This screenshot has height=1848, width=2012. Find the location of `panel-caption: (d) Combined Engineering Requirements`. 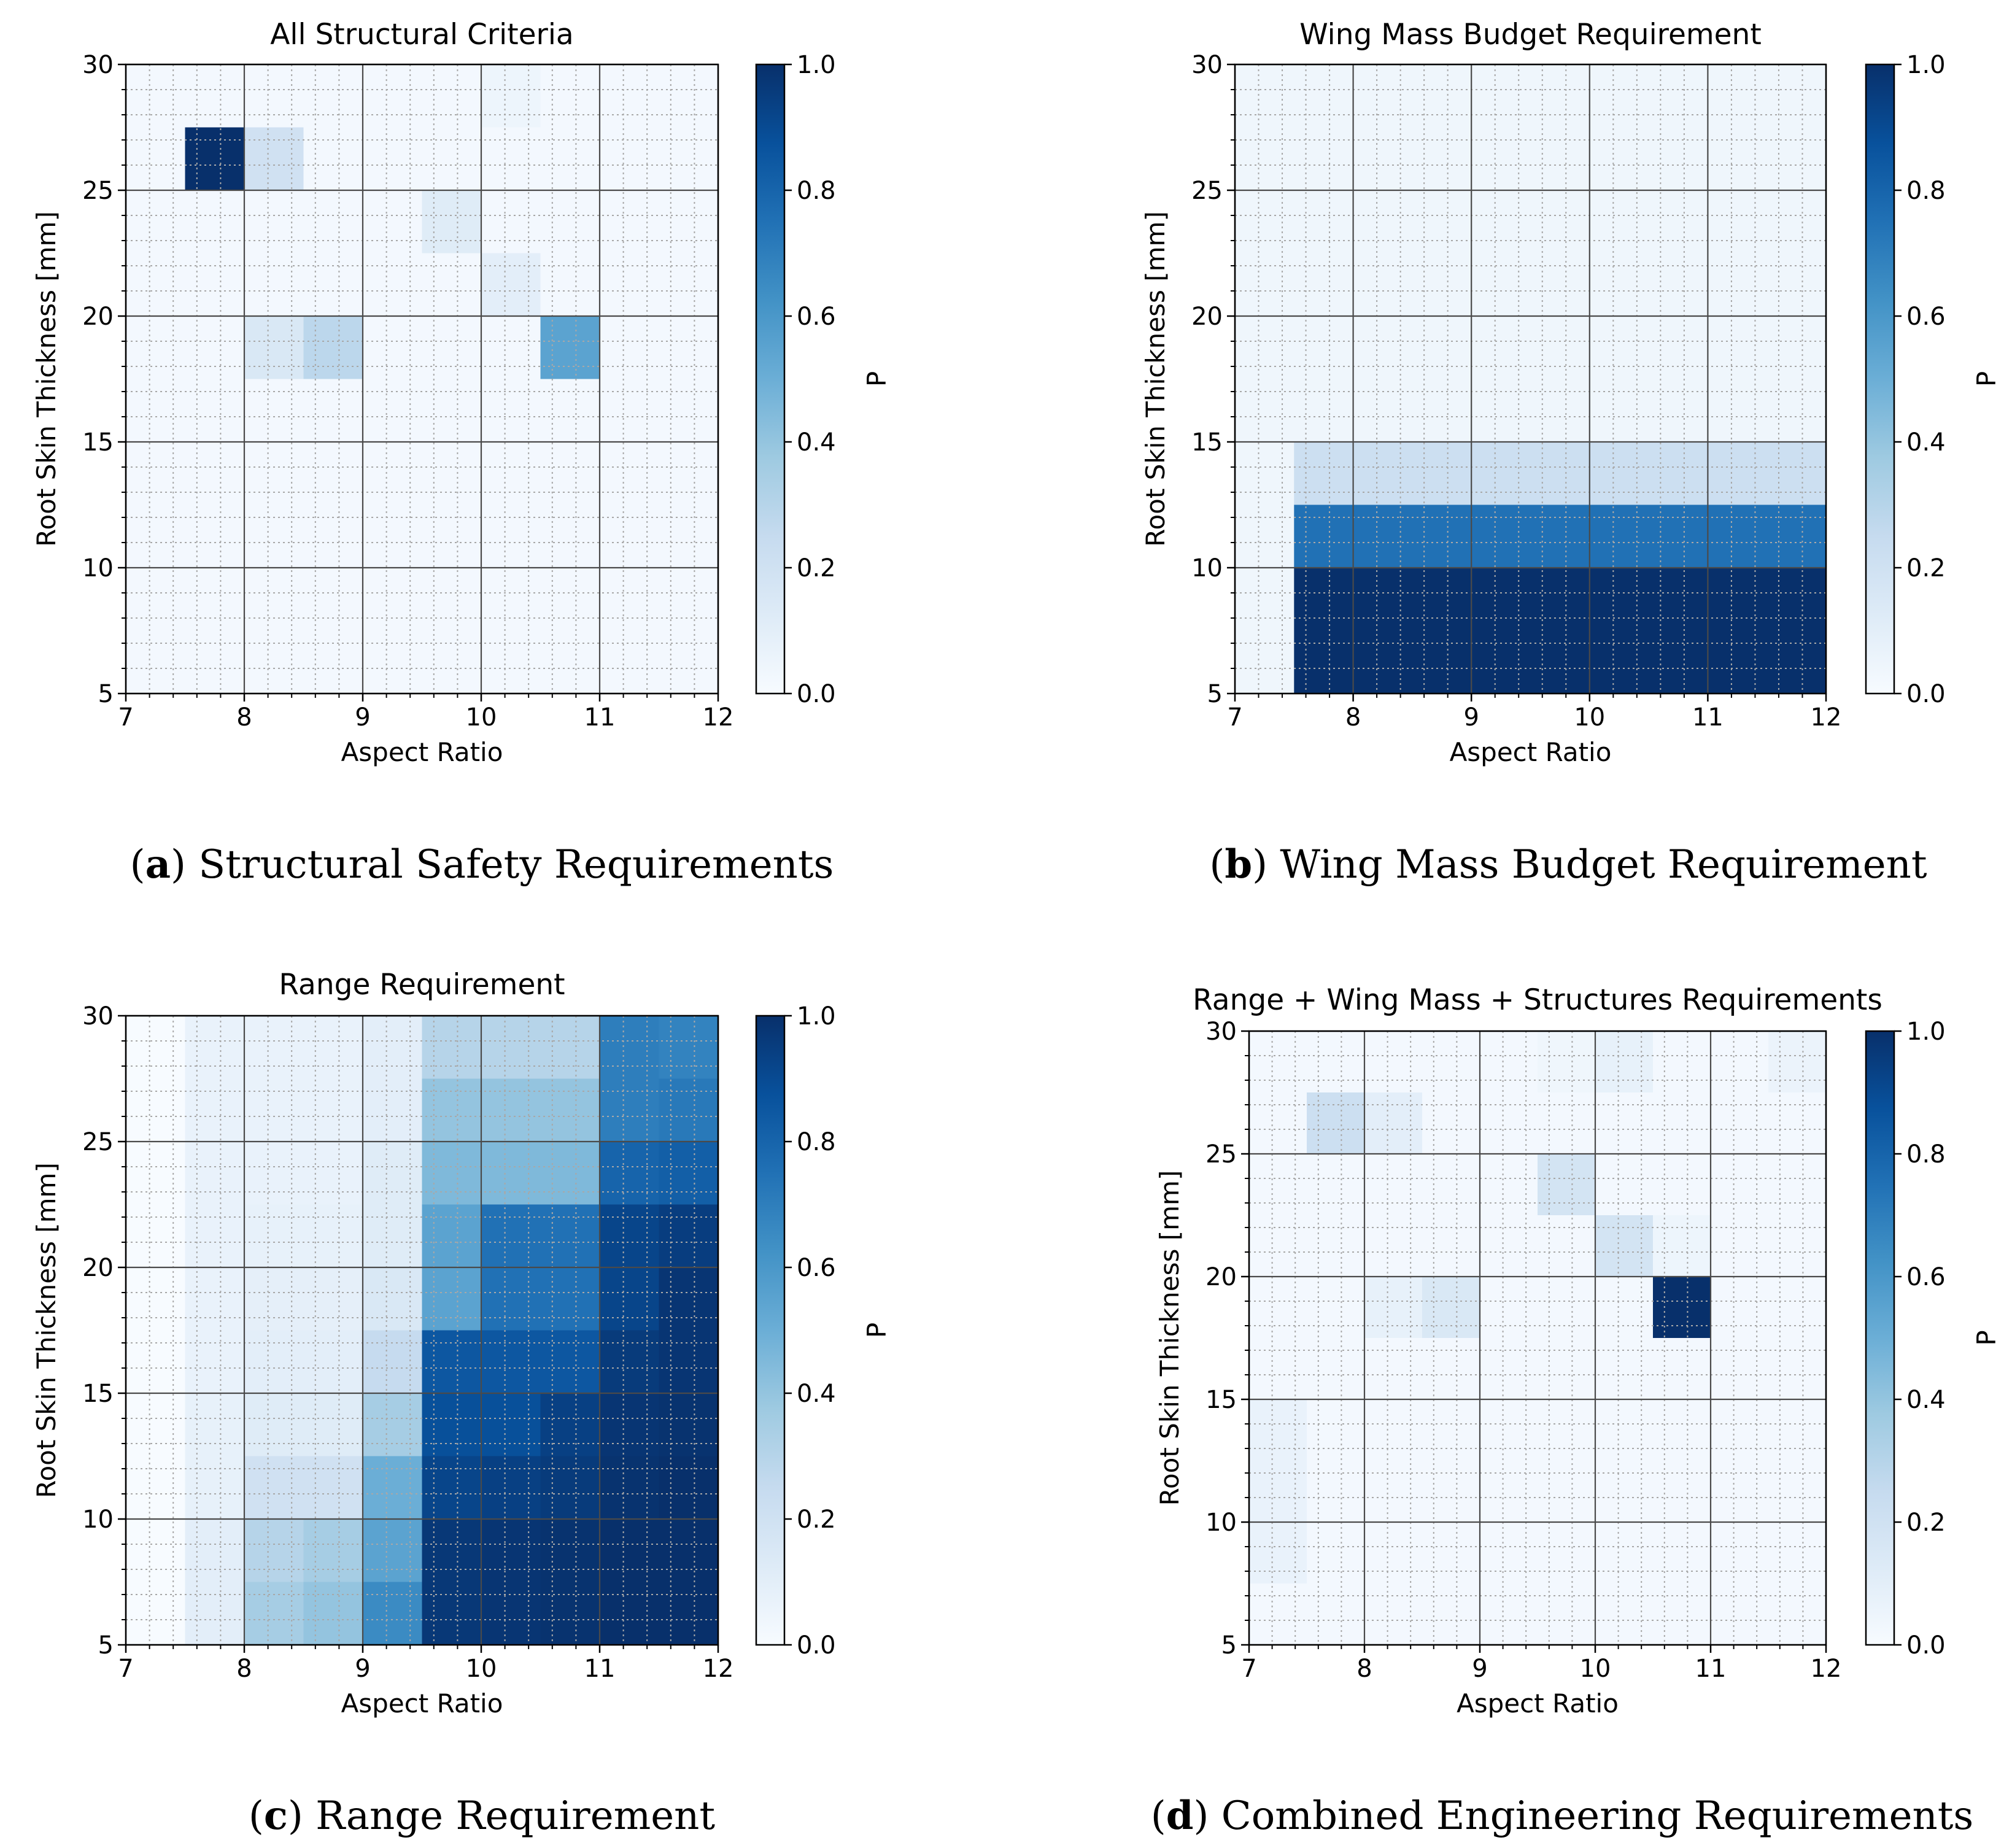

panel-caption: (d) Combined Engineering Requirements is located at coordinates (1562, 1816).